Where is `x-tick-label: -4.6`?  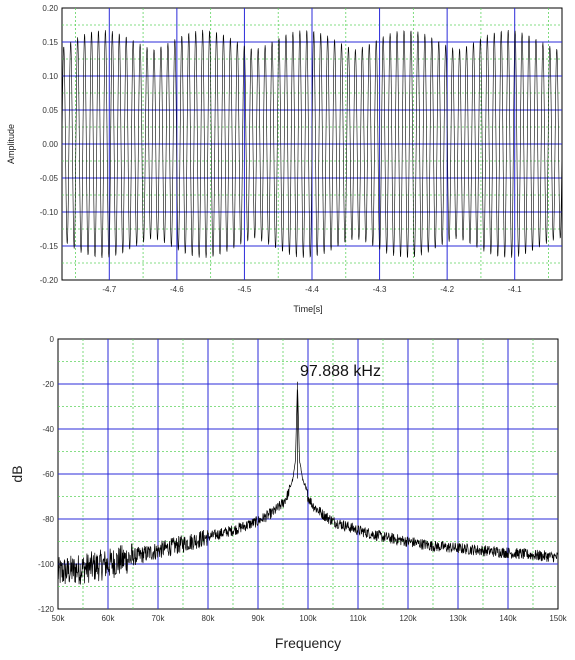 x-tick-label: -4.6 is located at coordinates (177, 289).